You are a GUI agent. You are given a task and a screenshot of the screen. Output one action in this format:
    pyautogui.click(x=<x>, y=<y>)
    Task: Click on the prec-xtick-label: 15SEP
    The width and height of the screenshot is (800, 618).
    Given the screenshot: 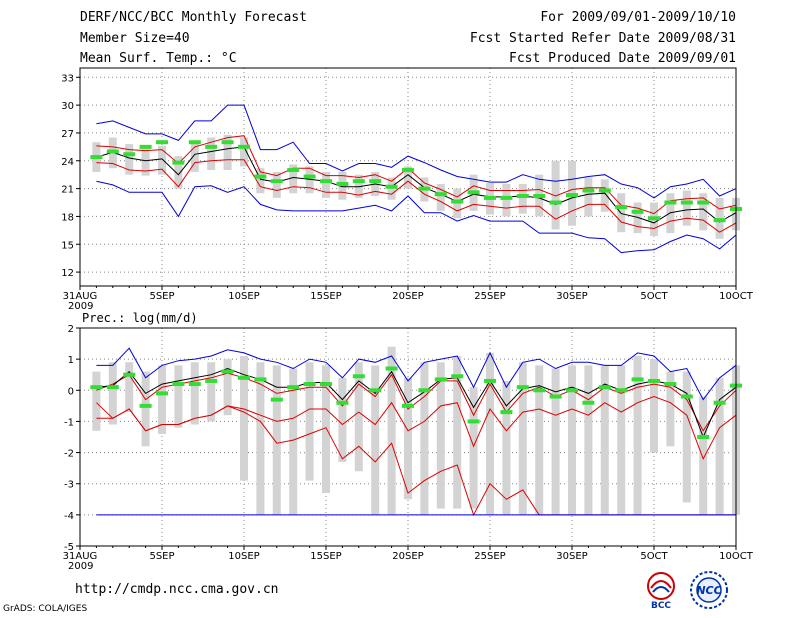 What is the action you would take?
    pyautogui.click(x=325, y=556)
    